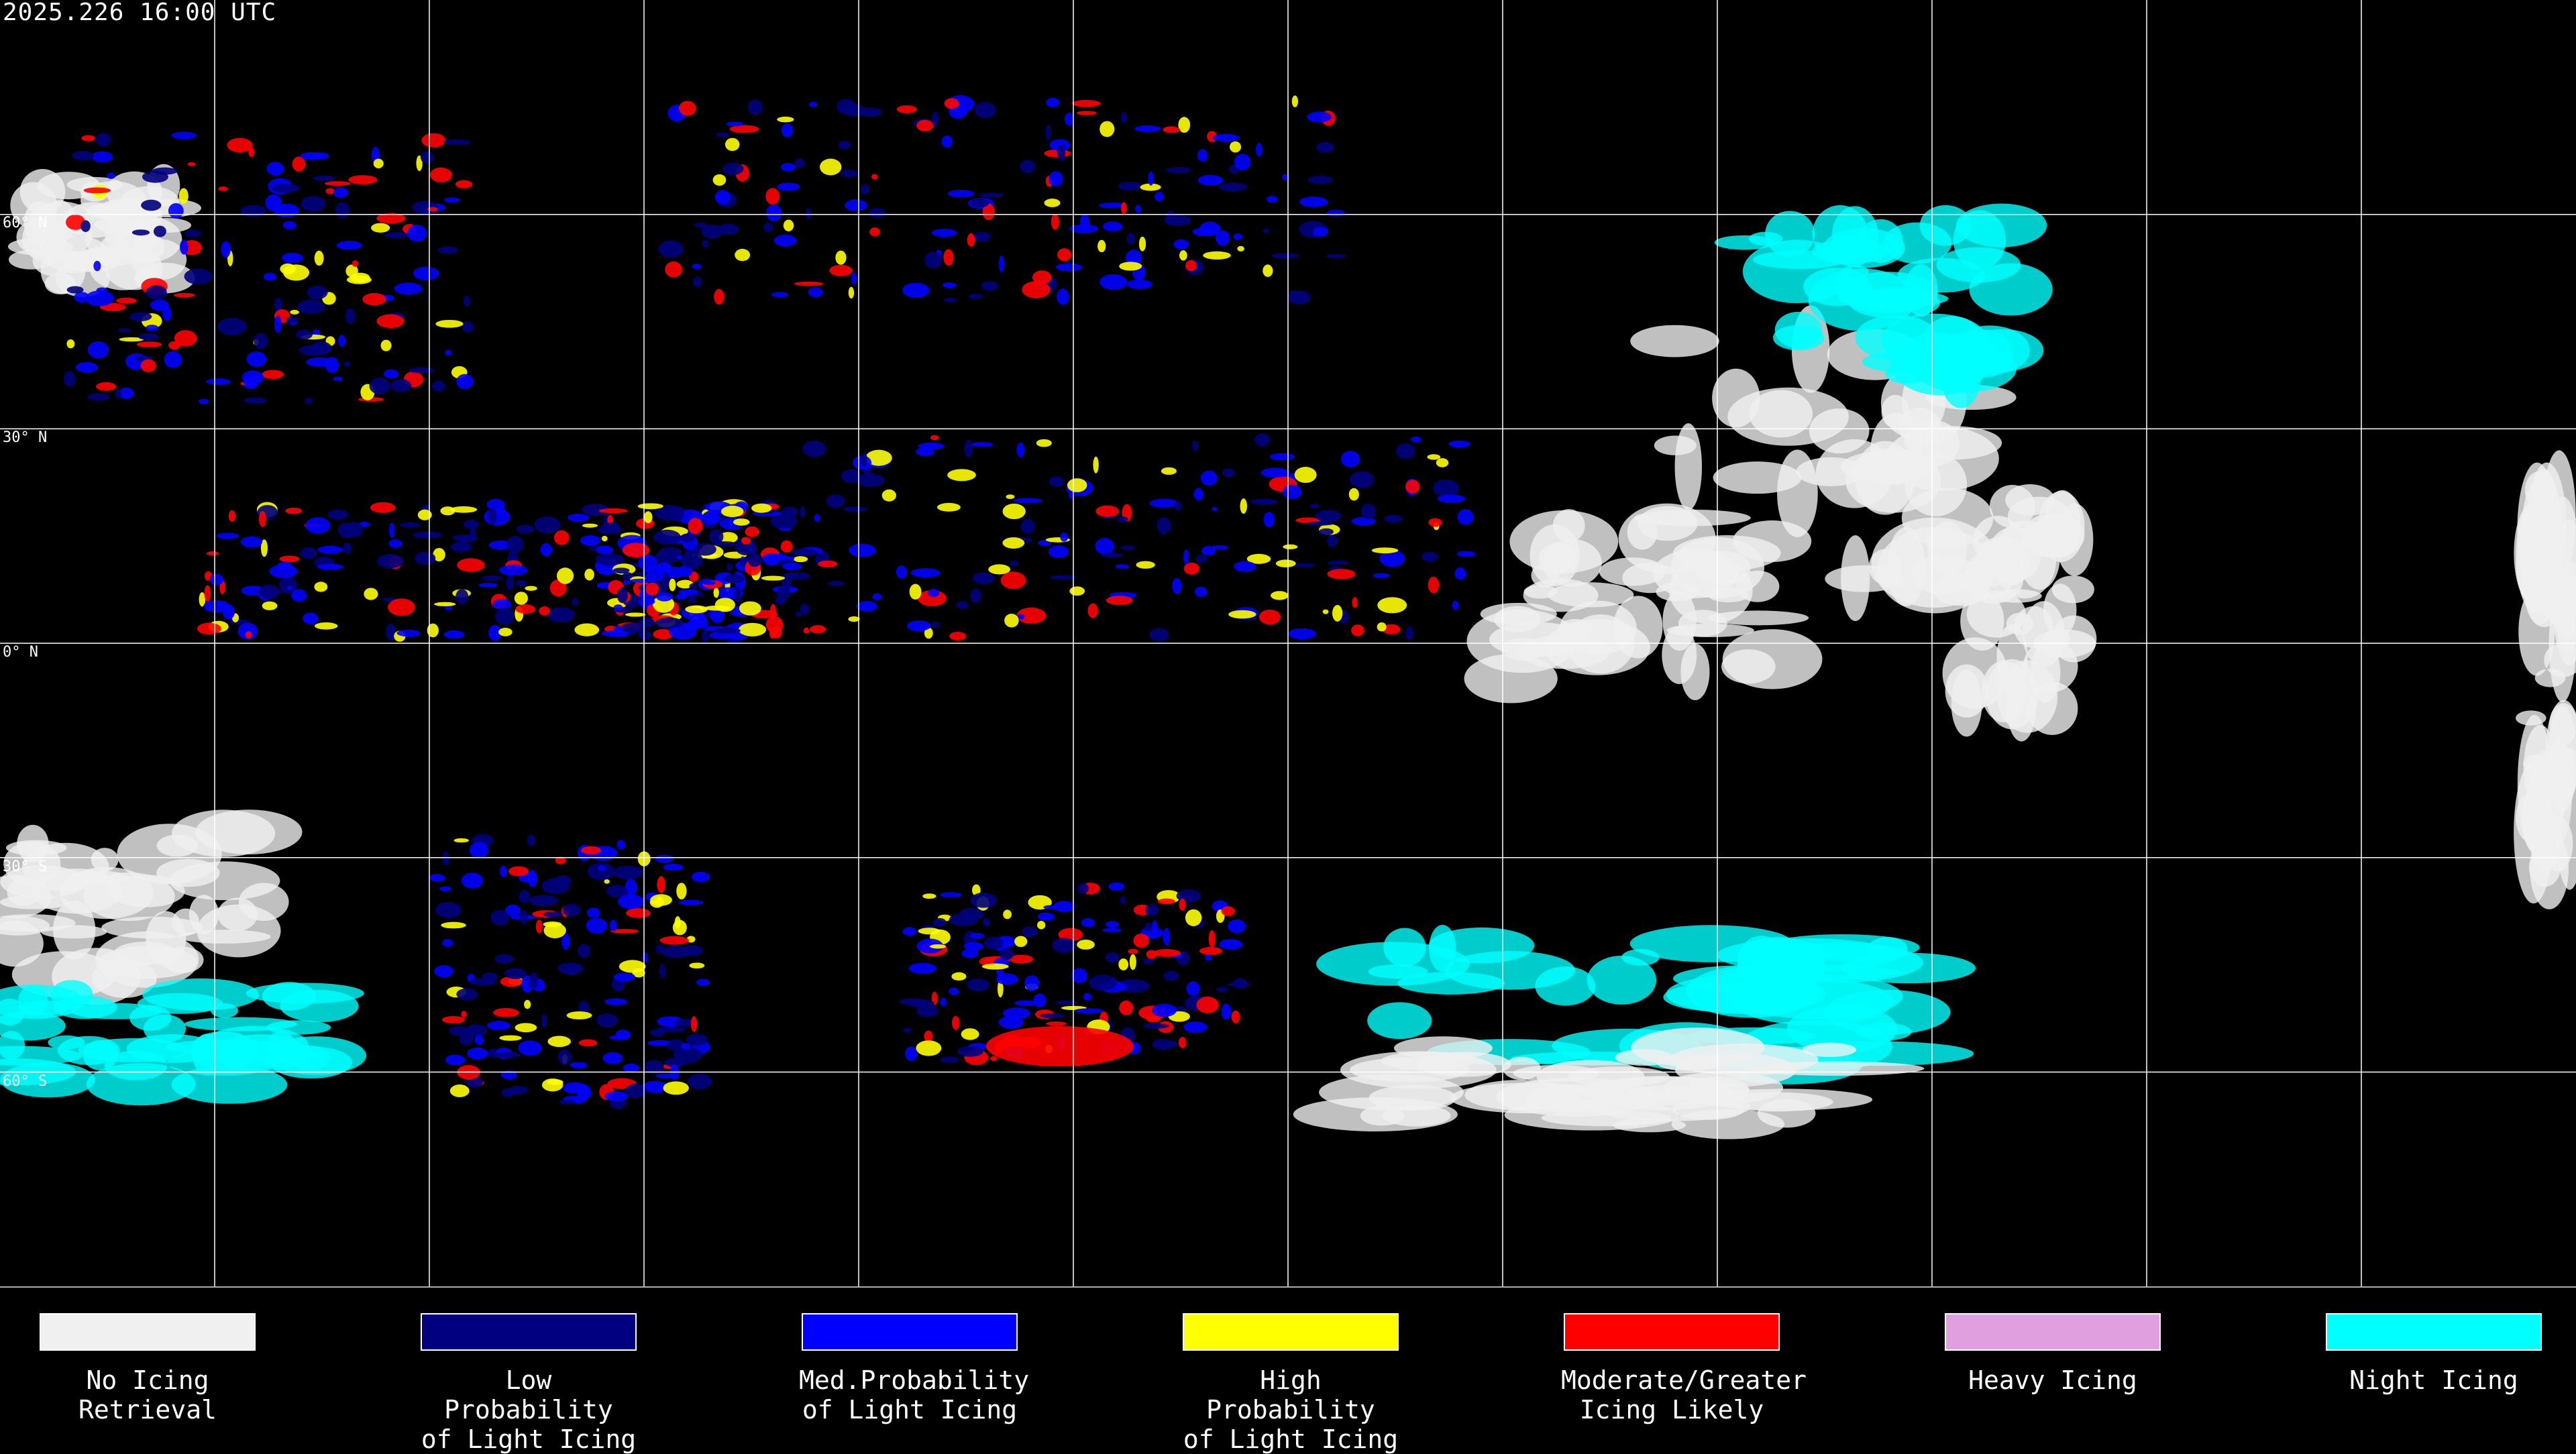 The width and height of the screenshot is (2576, 1454). Describe the element at coordinates (1291, 1409) in the screenshot. I see `legend-label: High Probability of Light Icing` at that location.